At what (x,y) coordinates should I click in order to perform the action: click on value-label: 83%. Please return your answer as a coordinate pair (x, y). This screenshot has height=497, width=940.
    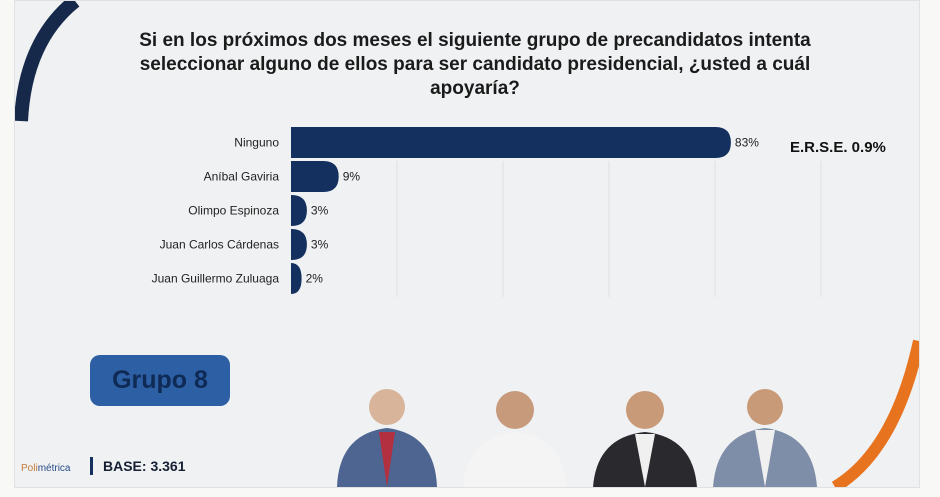
    Looking at the image, I should click on (747, 143).